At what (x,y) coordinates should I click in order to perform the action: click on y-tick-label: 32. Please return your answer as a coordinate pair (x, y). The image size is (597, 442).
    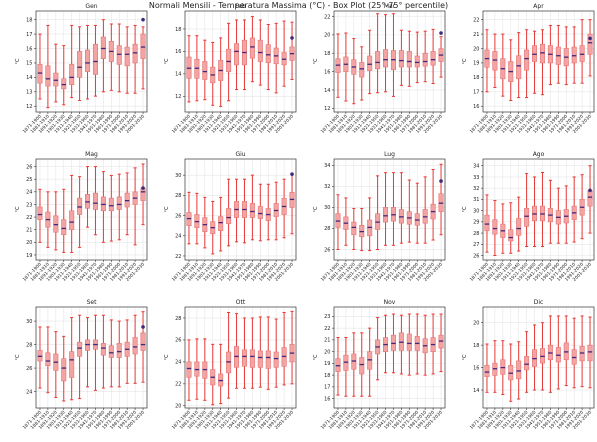
    Looking at the image, I should click on (327, 187).